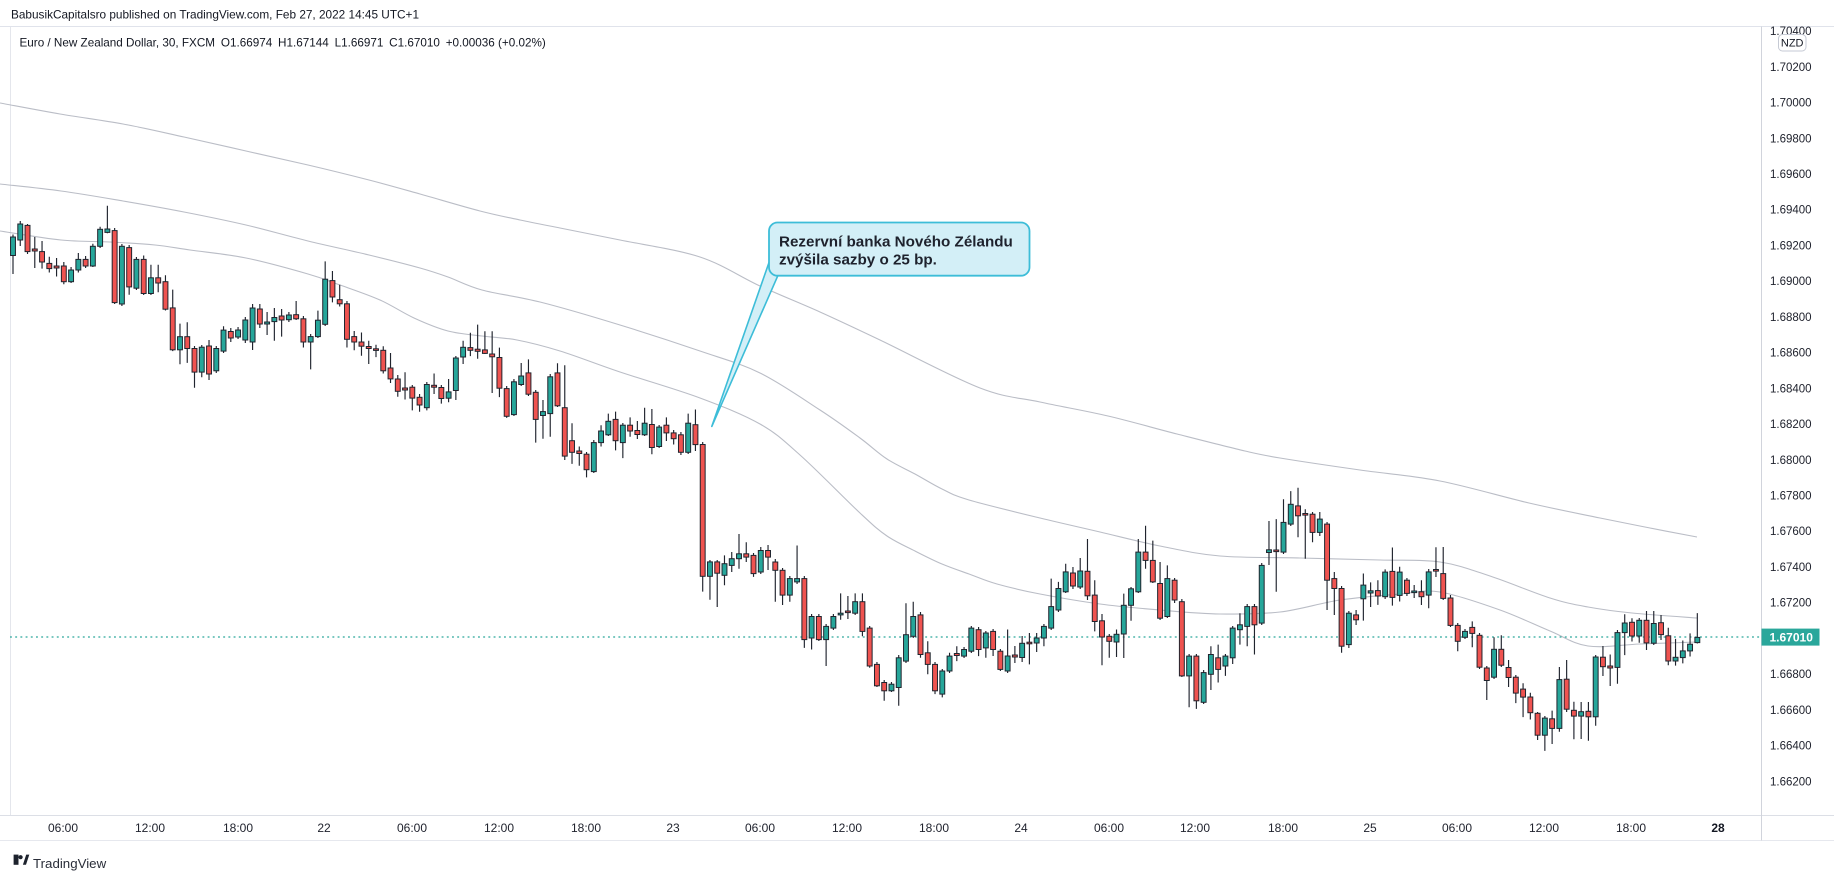  What do you see at coordinates (673, 828) in the screenshot?
I see `svg-text: 23` at bounding box center [673, 828].